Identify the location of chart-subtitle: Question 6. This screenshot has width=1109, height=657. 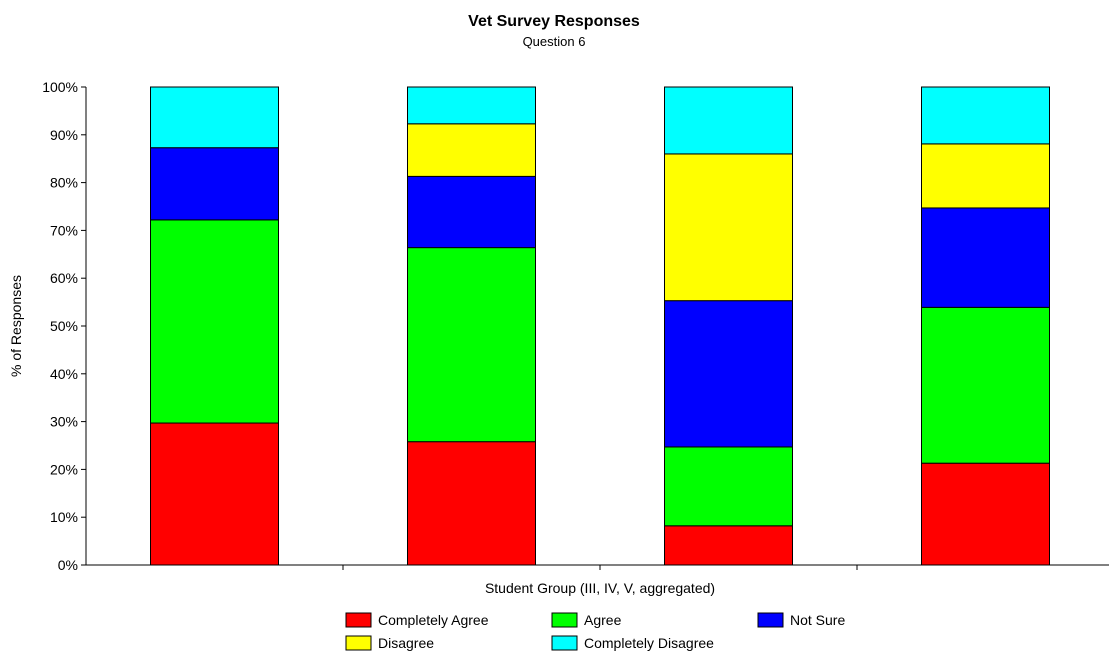
(554, 41).